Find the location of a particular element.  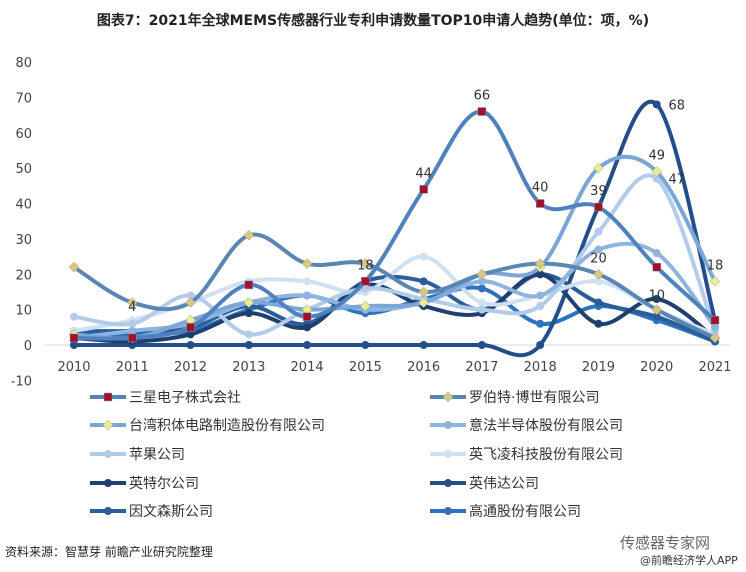

y-tick-label: 50 is located at coordinates (23, 169).